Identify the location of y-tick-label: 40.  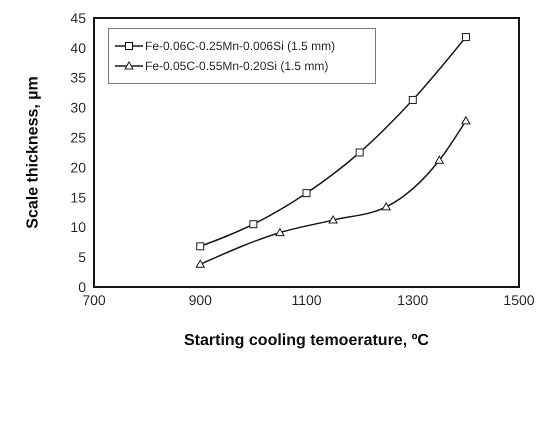
(78, 48).